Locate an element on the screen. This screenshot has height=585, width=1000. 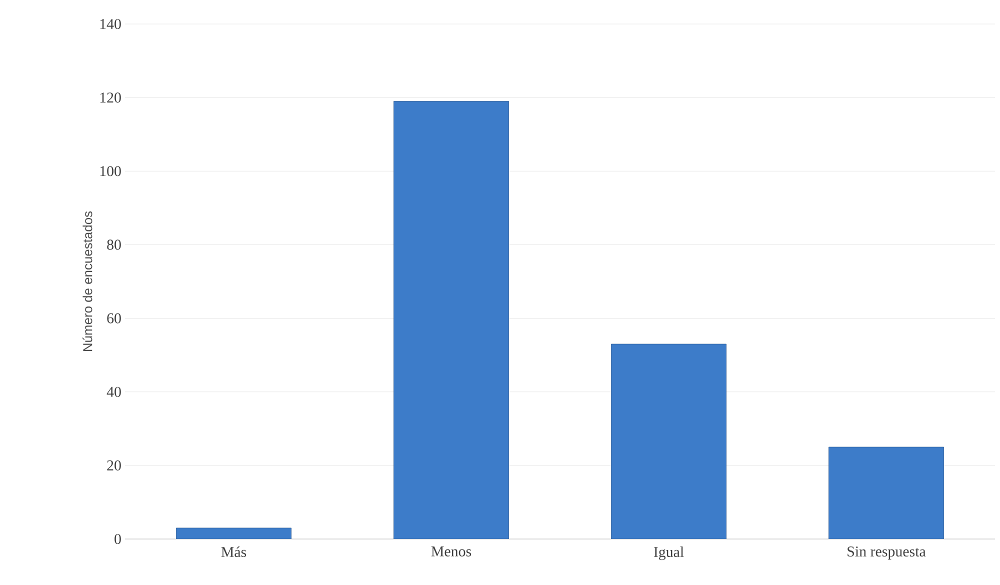
y-tick-label: 40 is located at coordinates (113, 391).